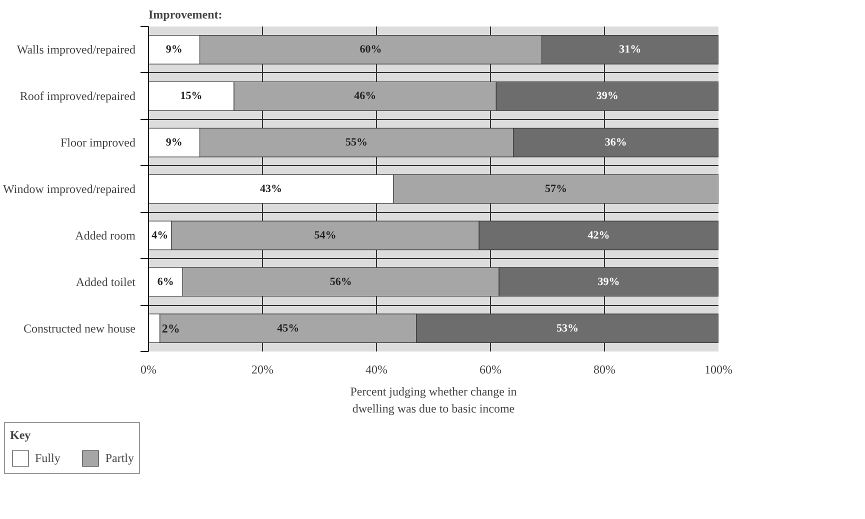 Image resolution: width=865 pixels, height=519 pixels. I want to click on data-label: 43%, so click(271, 189).